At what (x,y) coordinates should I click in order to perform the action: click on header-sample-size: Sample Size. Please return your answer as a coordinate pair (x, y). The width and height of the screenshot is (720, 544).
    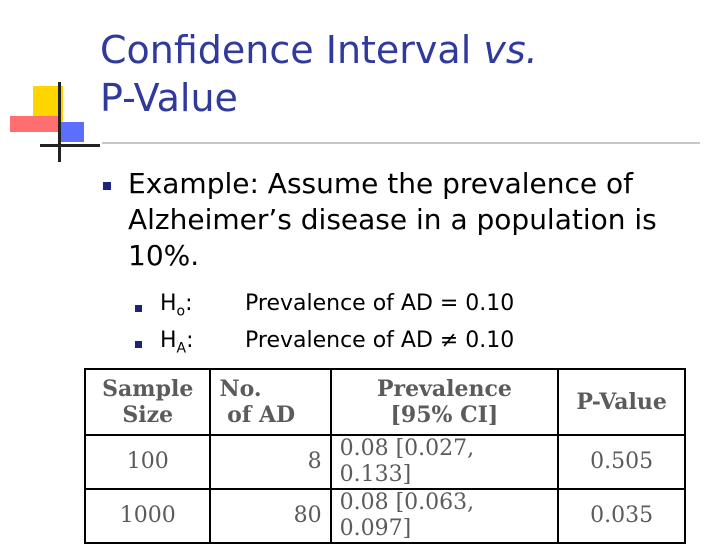
    Looking at the image, I should click on (147, 402).